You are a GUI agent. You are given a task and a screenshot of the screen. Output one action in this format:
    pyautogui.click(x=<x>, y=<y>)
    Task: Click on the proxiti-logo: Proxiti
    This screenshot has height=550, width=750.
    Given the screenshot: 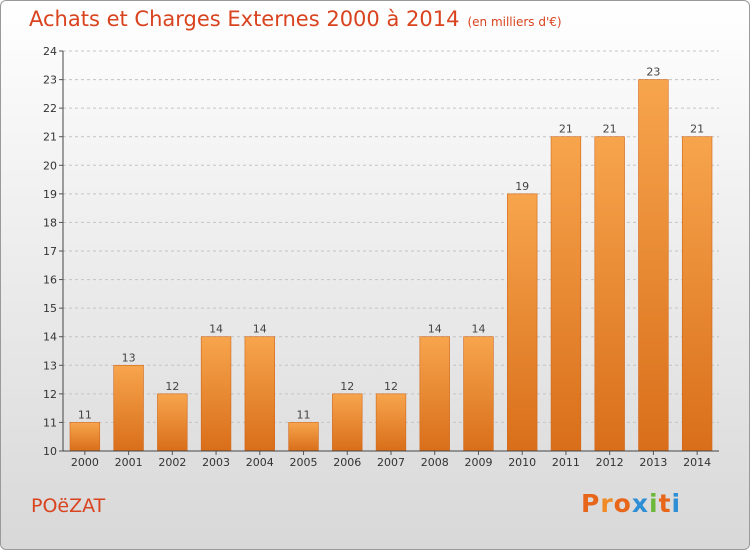 What is the action you would take?
    pyautogui.click(x=631, y=503)
    